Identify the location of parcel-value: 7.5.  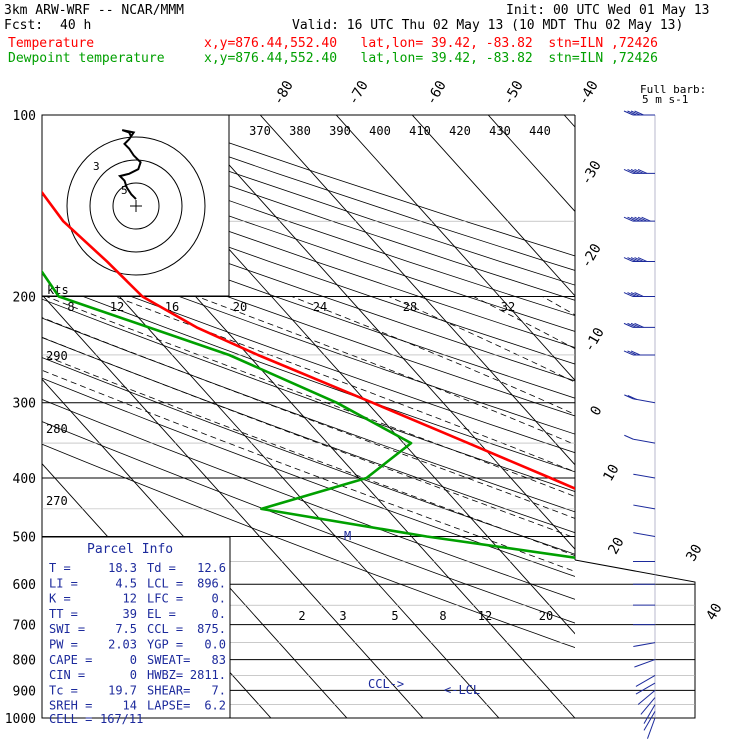
(126, 629).